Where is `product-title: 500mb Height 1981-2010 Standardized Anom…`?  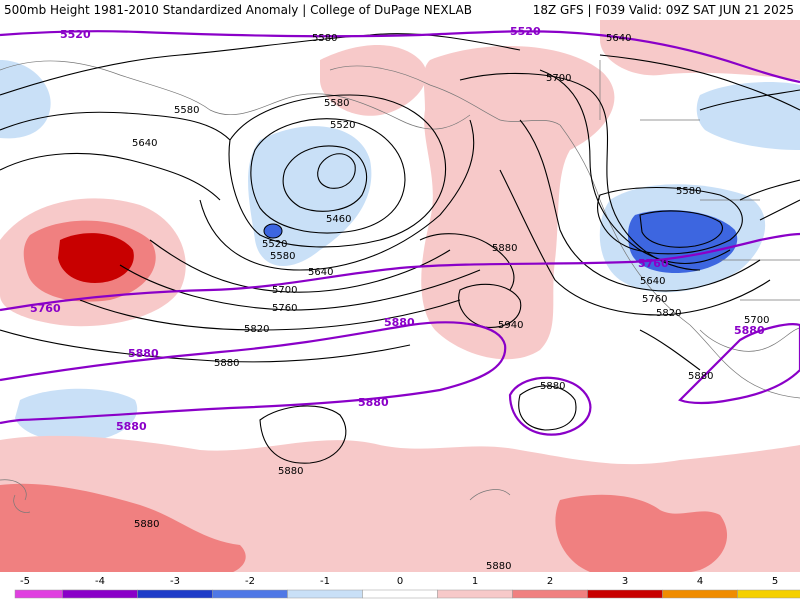
product-title: 500mb Height 1981-2010 Standardized Anom… is located at coordinates (238, 10).